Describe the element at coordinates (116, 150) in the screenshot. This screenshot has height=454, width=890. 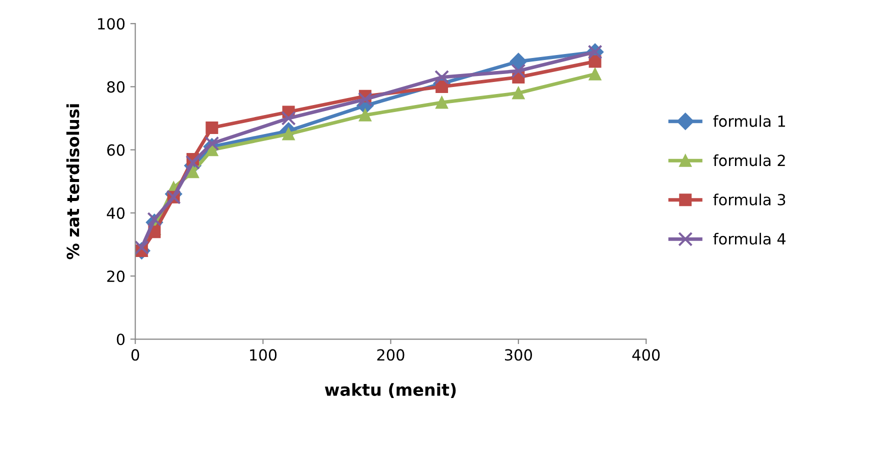
I see `y-tick-label: 60` at that location.